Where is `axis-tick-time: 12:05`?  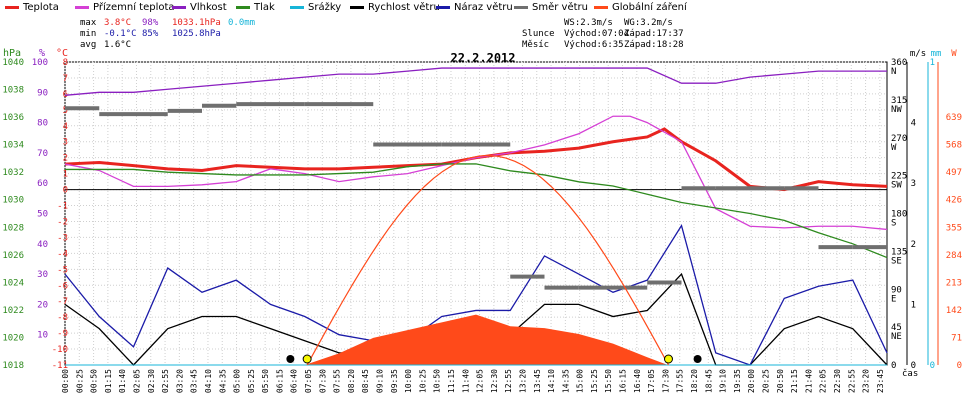
axis-tick-time: 12:05 is located at coordinates (480, 381).